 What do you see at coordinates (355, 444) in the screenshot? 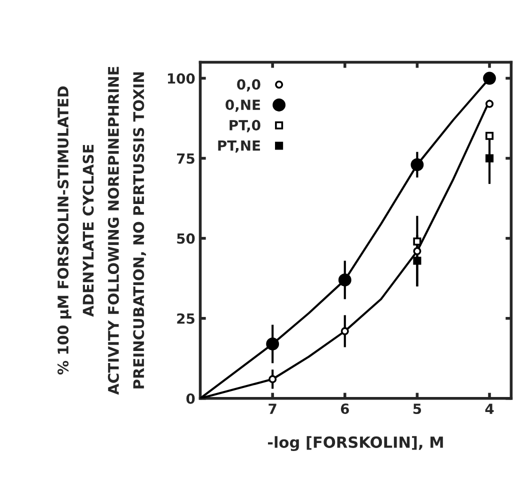
I see `x-axis-title: -log [FORSKOLIN], M` at bounding box center [355, 444].